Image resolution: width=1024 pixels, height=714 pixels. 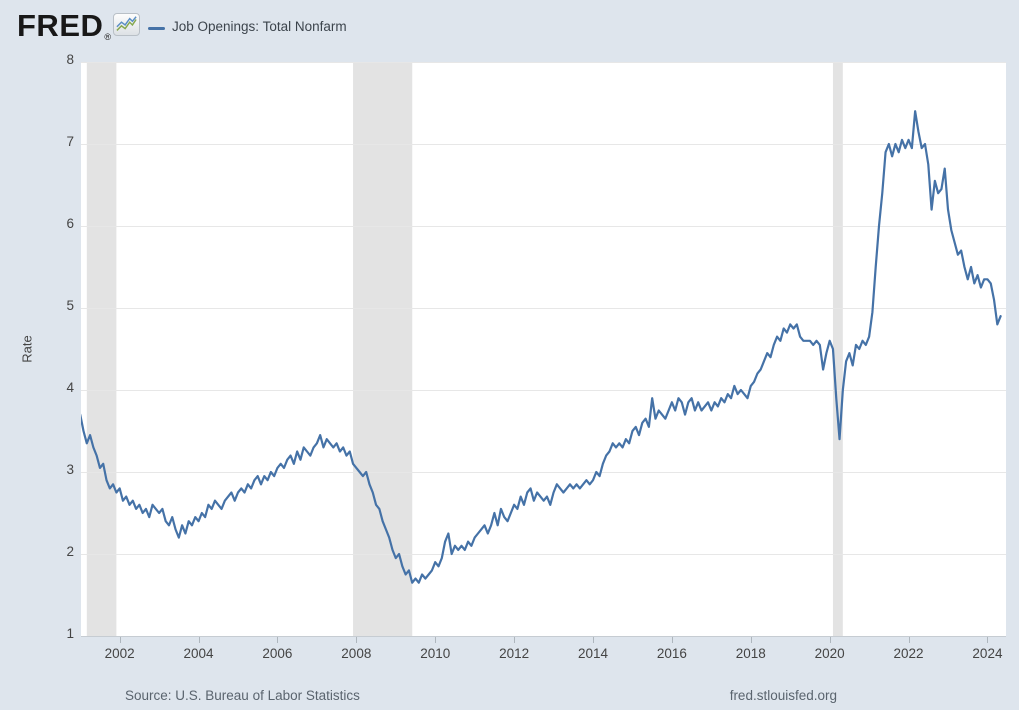 I want to click on y-axis-title: Rate, so click(x=27, y=349).